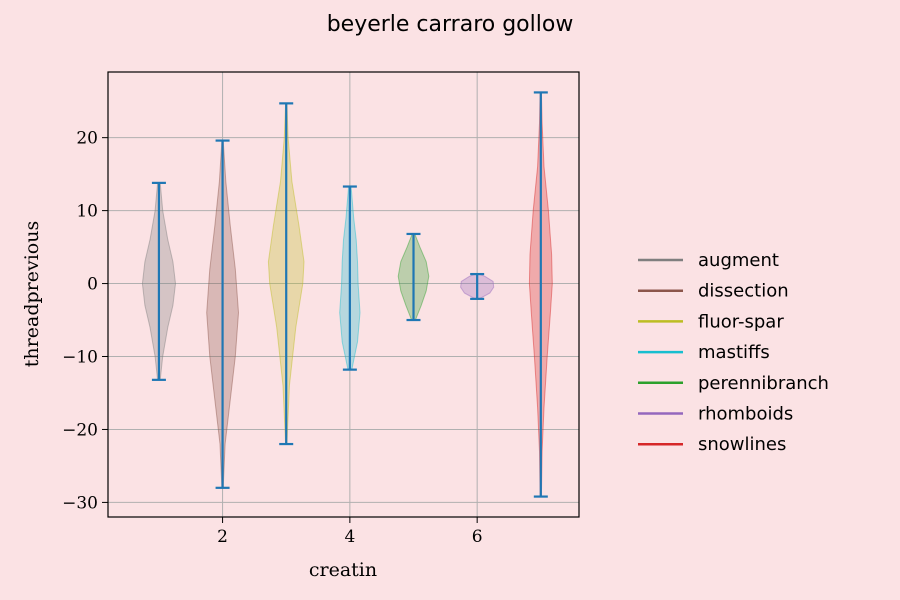 The image size is (900, 600). Describe the element at coordinates (741, 321) in the screenshot. I see `legend-label-fluor-spar: fluor-spar` at that location.